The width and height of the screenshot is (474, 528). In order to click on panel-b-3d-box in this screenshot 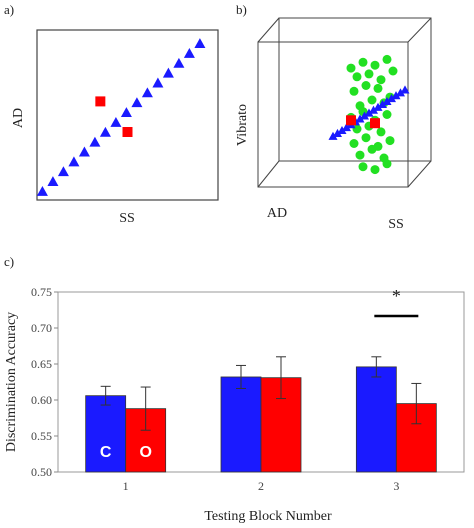, I will do `click(344, 102)`.